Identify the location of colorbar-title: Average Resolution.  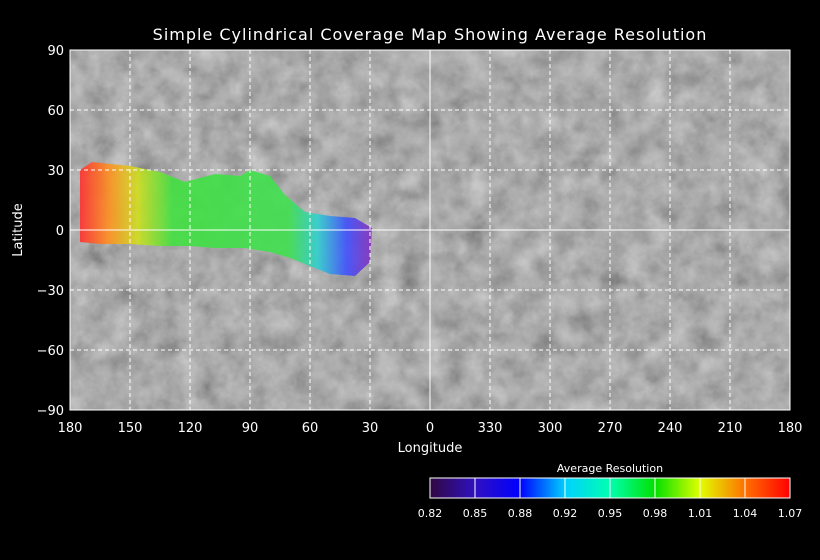
(610, 468).